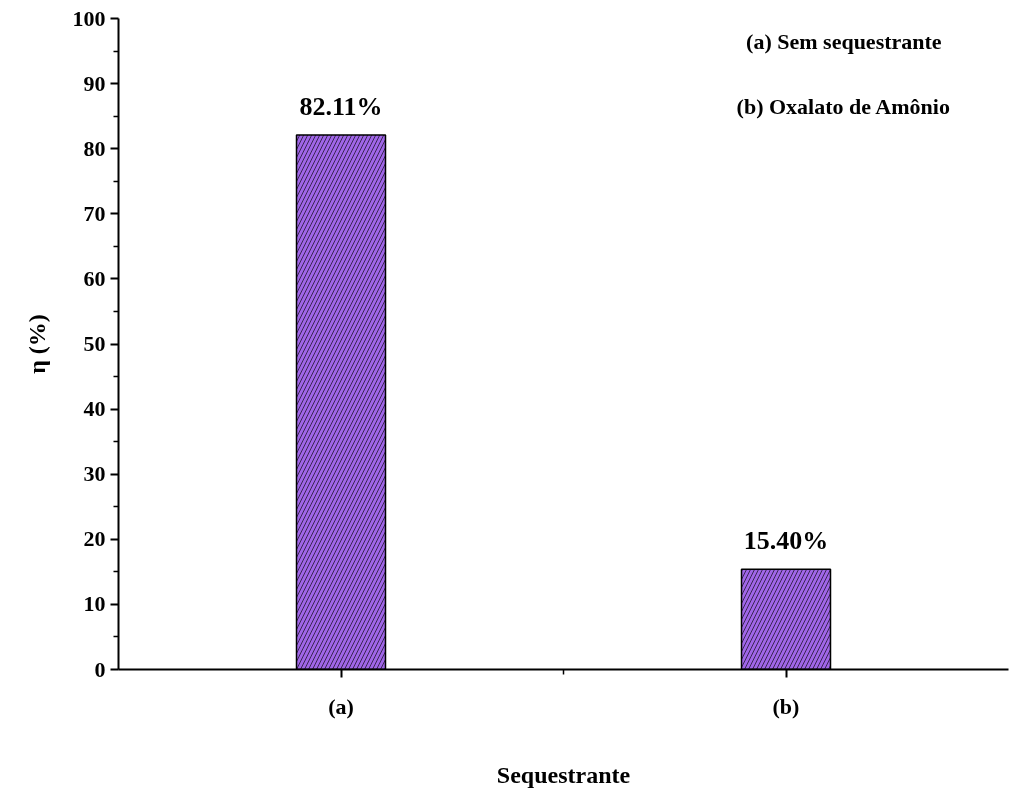 The image size is (1013, 794). Describe the element at coordinates (843, 106) in the screenshot. I see `annotation: (b) Oxalato de Amônio` at that location.